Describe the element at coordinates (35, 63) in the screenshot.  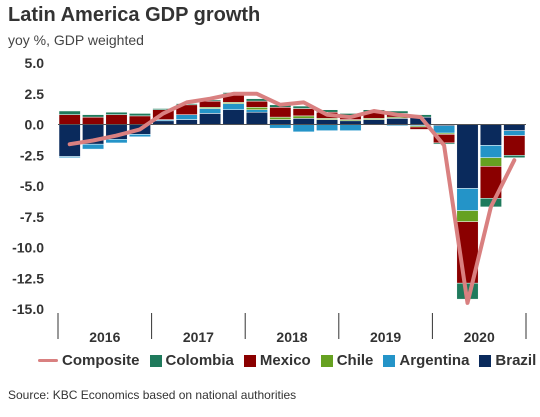
I see `y-tick-label: 5.0` at that location.